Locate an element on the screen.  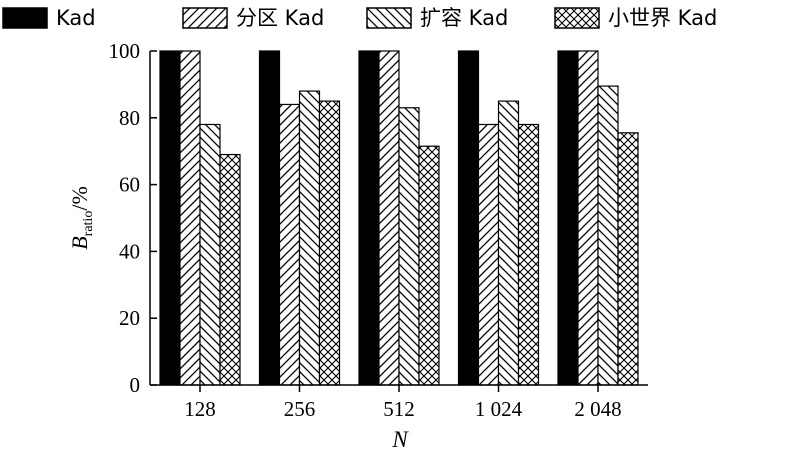
x-tick-label: 2 048 is located at coordinates (597, 409).